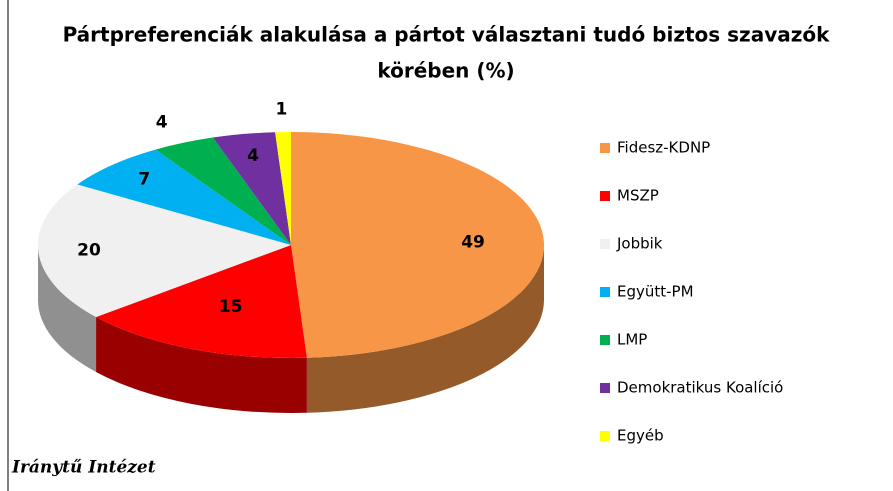 This screenshot has width=893, height=491. I want to click on data-label: 15, so click(231, 307).